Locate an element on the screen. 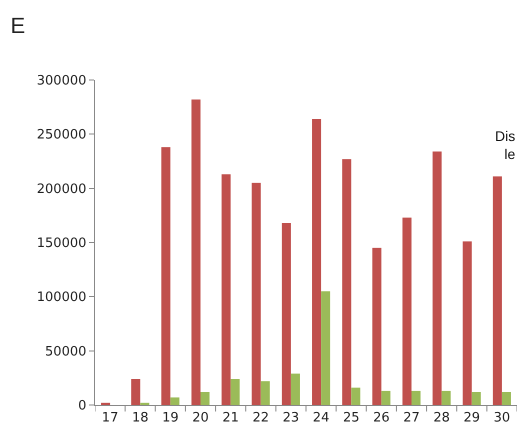  x-tick-label: 28 is located at coordinates (441, 418).